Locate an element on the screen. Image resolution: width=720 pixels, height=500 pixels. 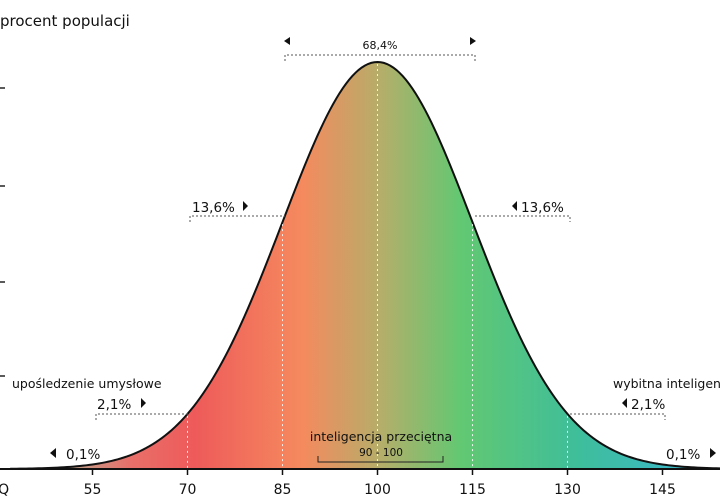
average-category-label: inteligencja przeciętna is located at coordinates (381, 436).